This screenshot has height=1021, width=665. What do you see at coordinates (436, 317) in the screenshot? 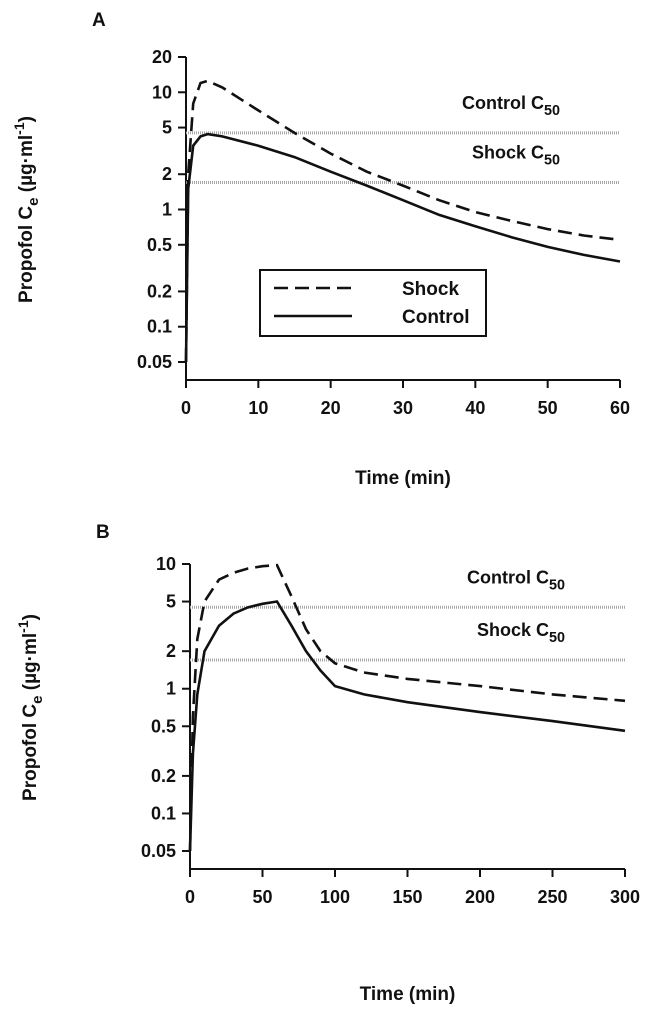
I see `legend-label: Control` at bounding box center [436, 317].